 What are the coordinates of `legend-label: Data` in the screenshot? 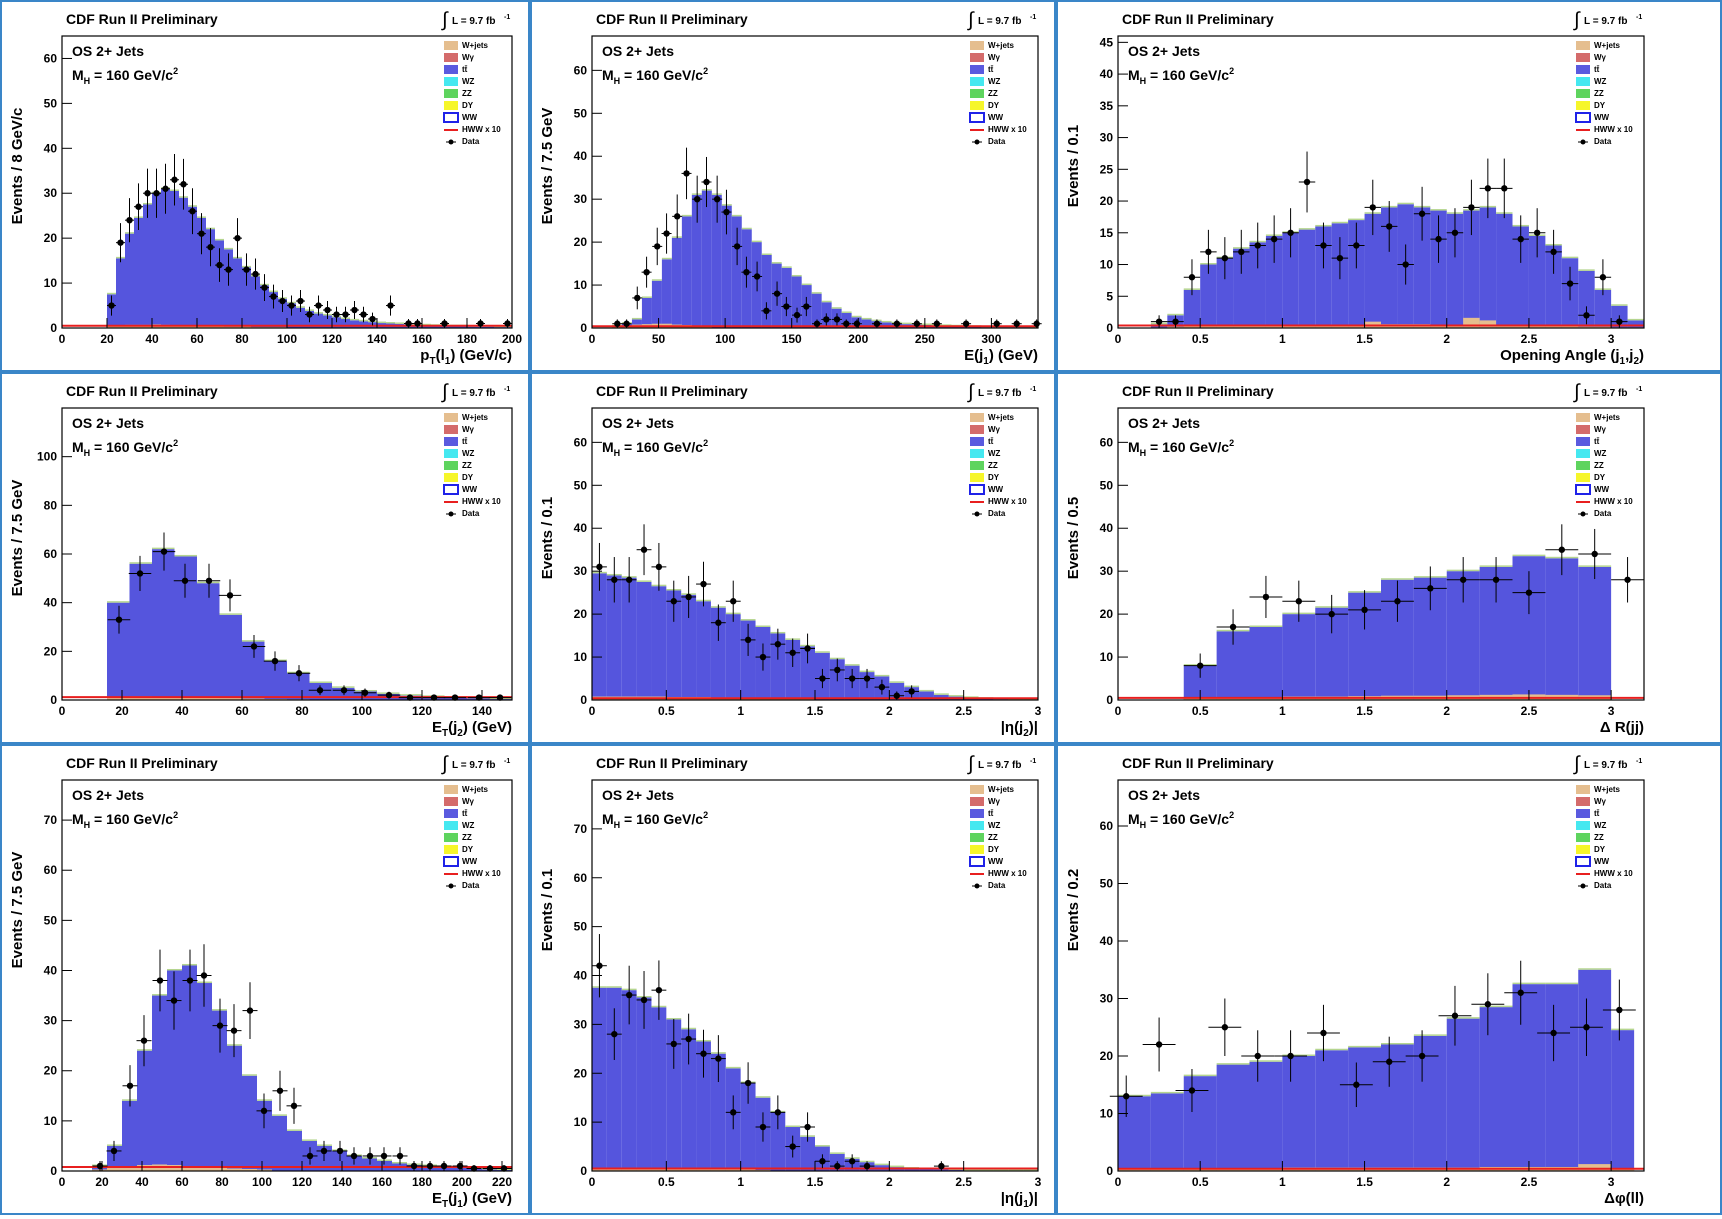 It's located at (1603, 513).